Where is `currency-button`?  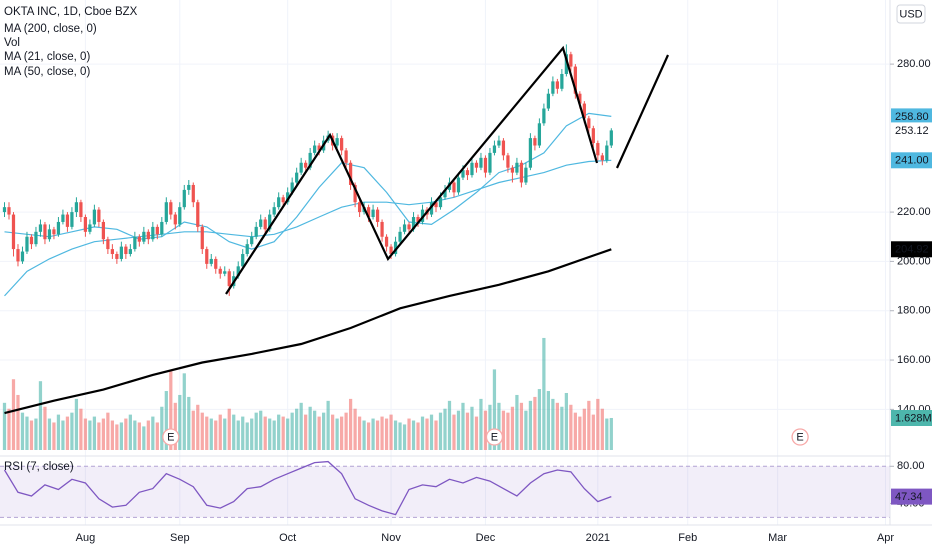
currency-button is located at coordinates (911, 14).